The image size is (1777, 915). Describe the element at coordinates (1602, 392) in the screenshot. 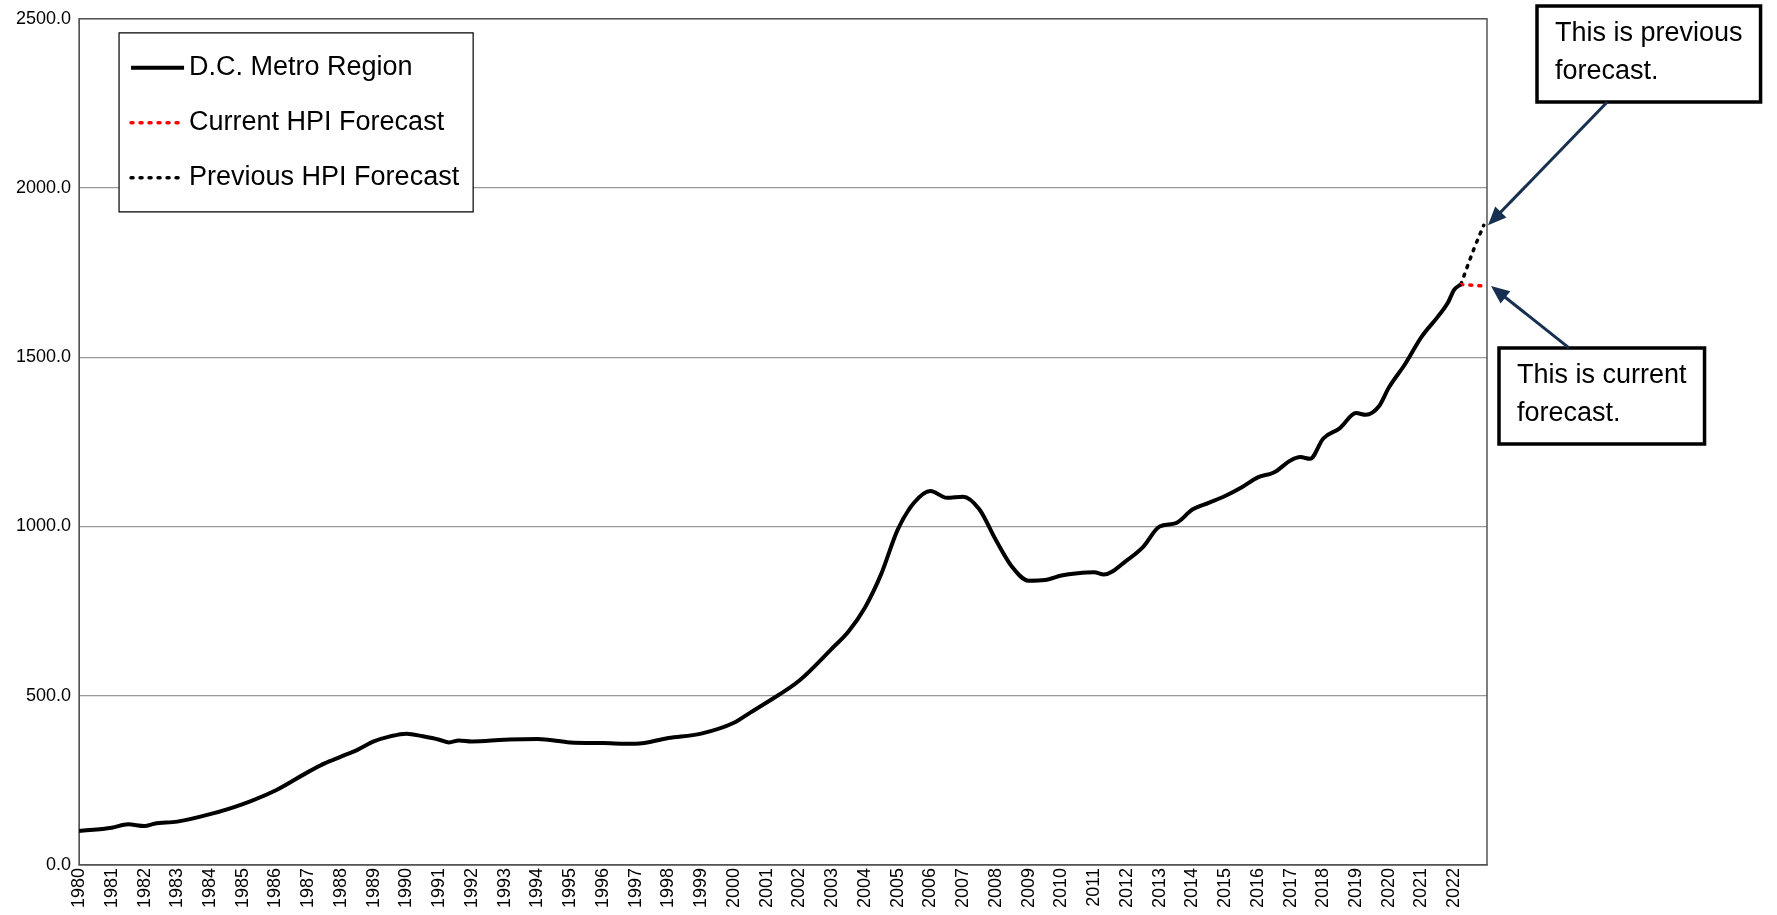

I see `text: This is current forecast.` at that location.